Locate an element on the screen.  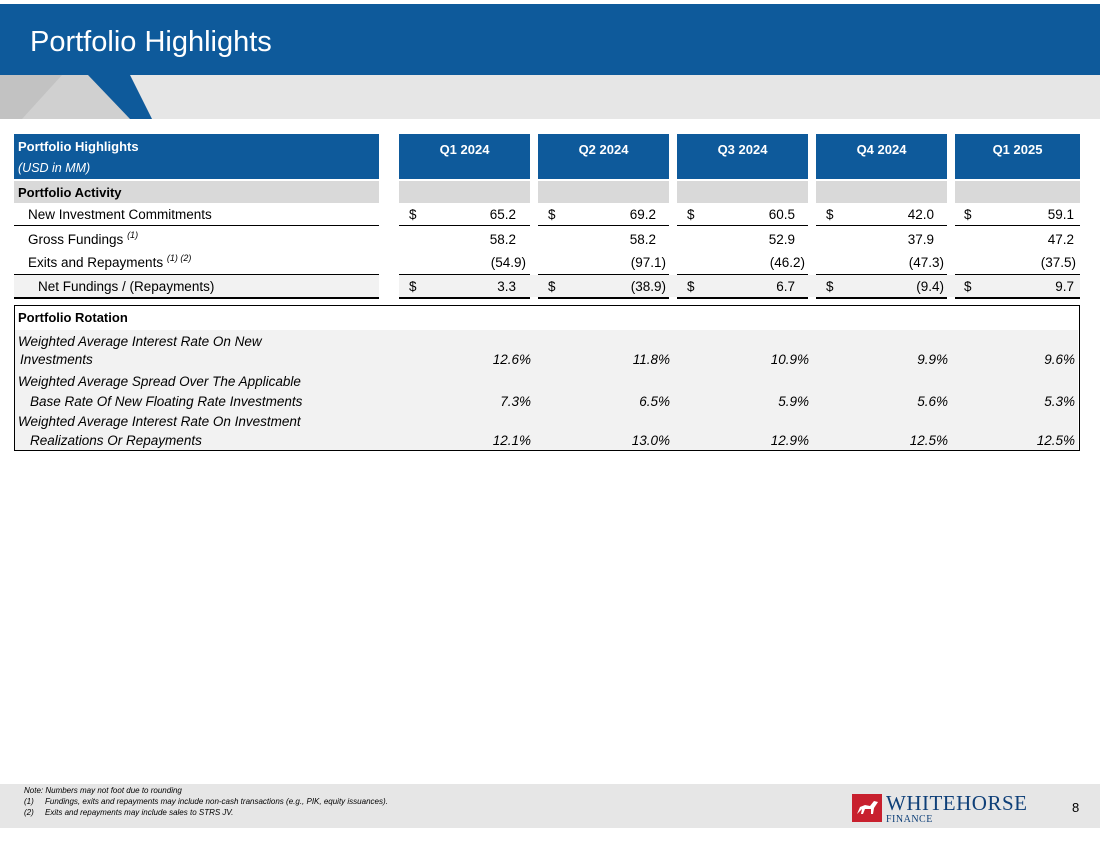
cell-value: (47.3) is located at coordinates (926, 262).